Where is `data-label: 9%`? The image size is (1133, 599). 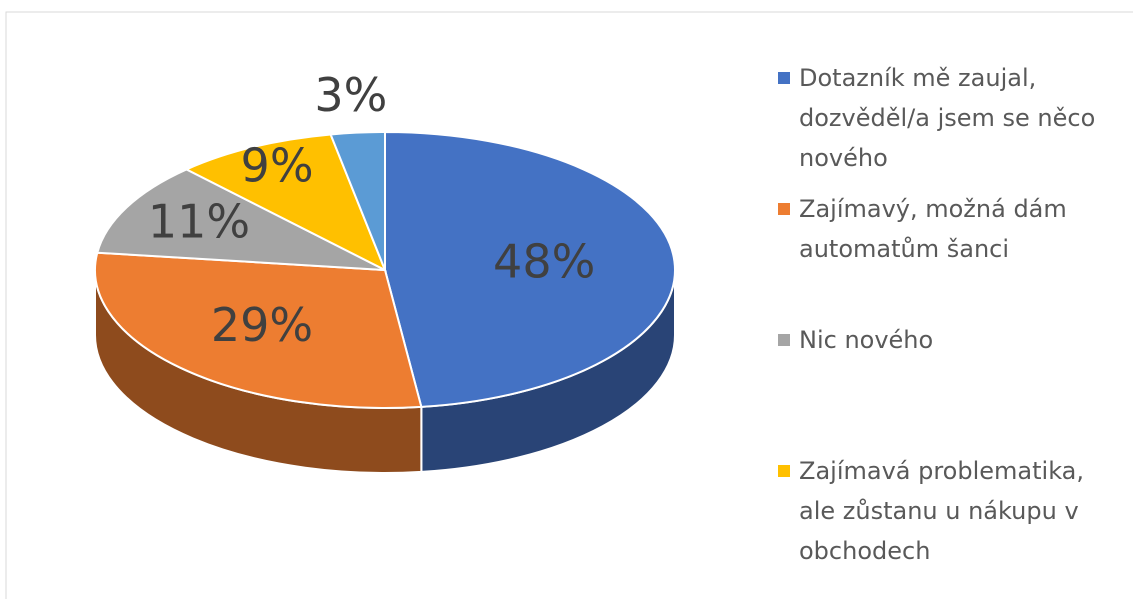
data-label: 9% is located at coordinates (277, 166).